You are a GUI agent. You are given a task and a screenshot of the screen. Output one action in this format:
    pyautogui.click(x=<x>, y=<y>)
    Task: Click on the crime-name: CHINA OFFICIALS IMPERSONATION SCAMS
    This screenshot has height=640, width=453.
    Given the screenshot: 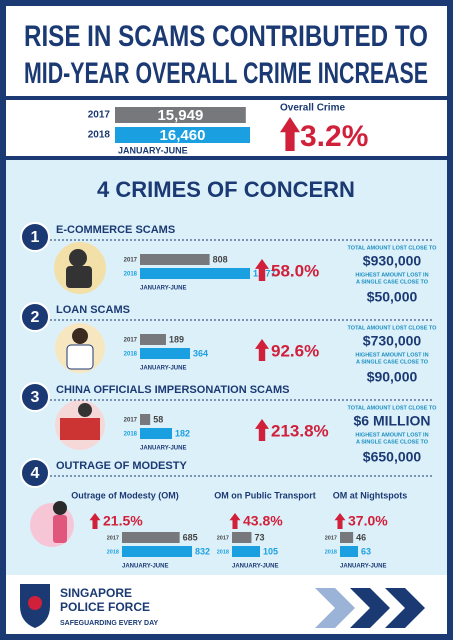 What is the action you would take?
    pyautogui.click(x=172, y=390)
    